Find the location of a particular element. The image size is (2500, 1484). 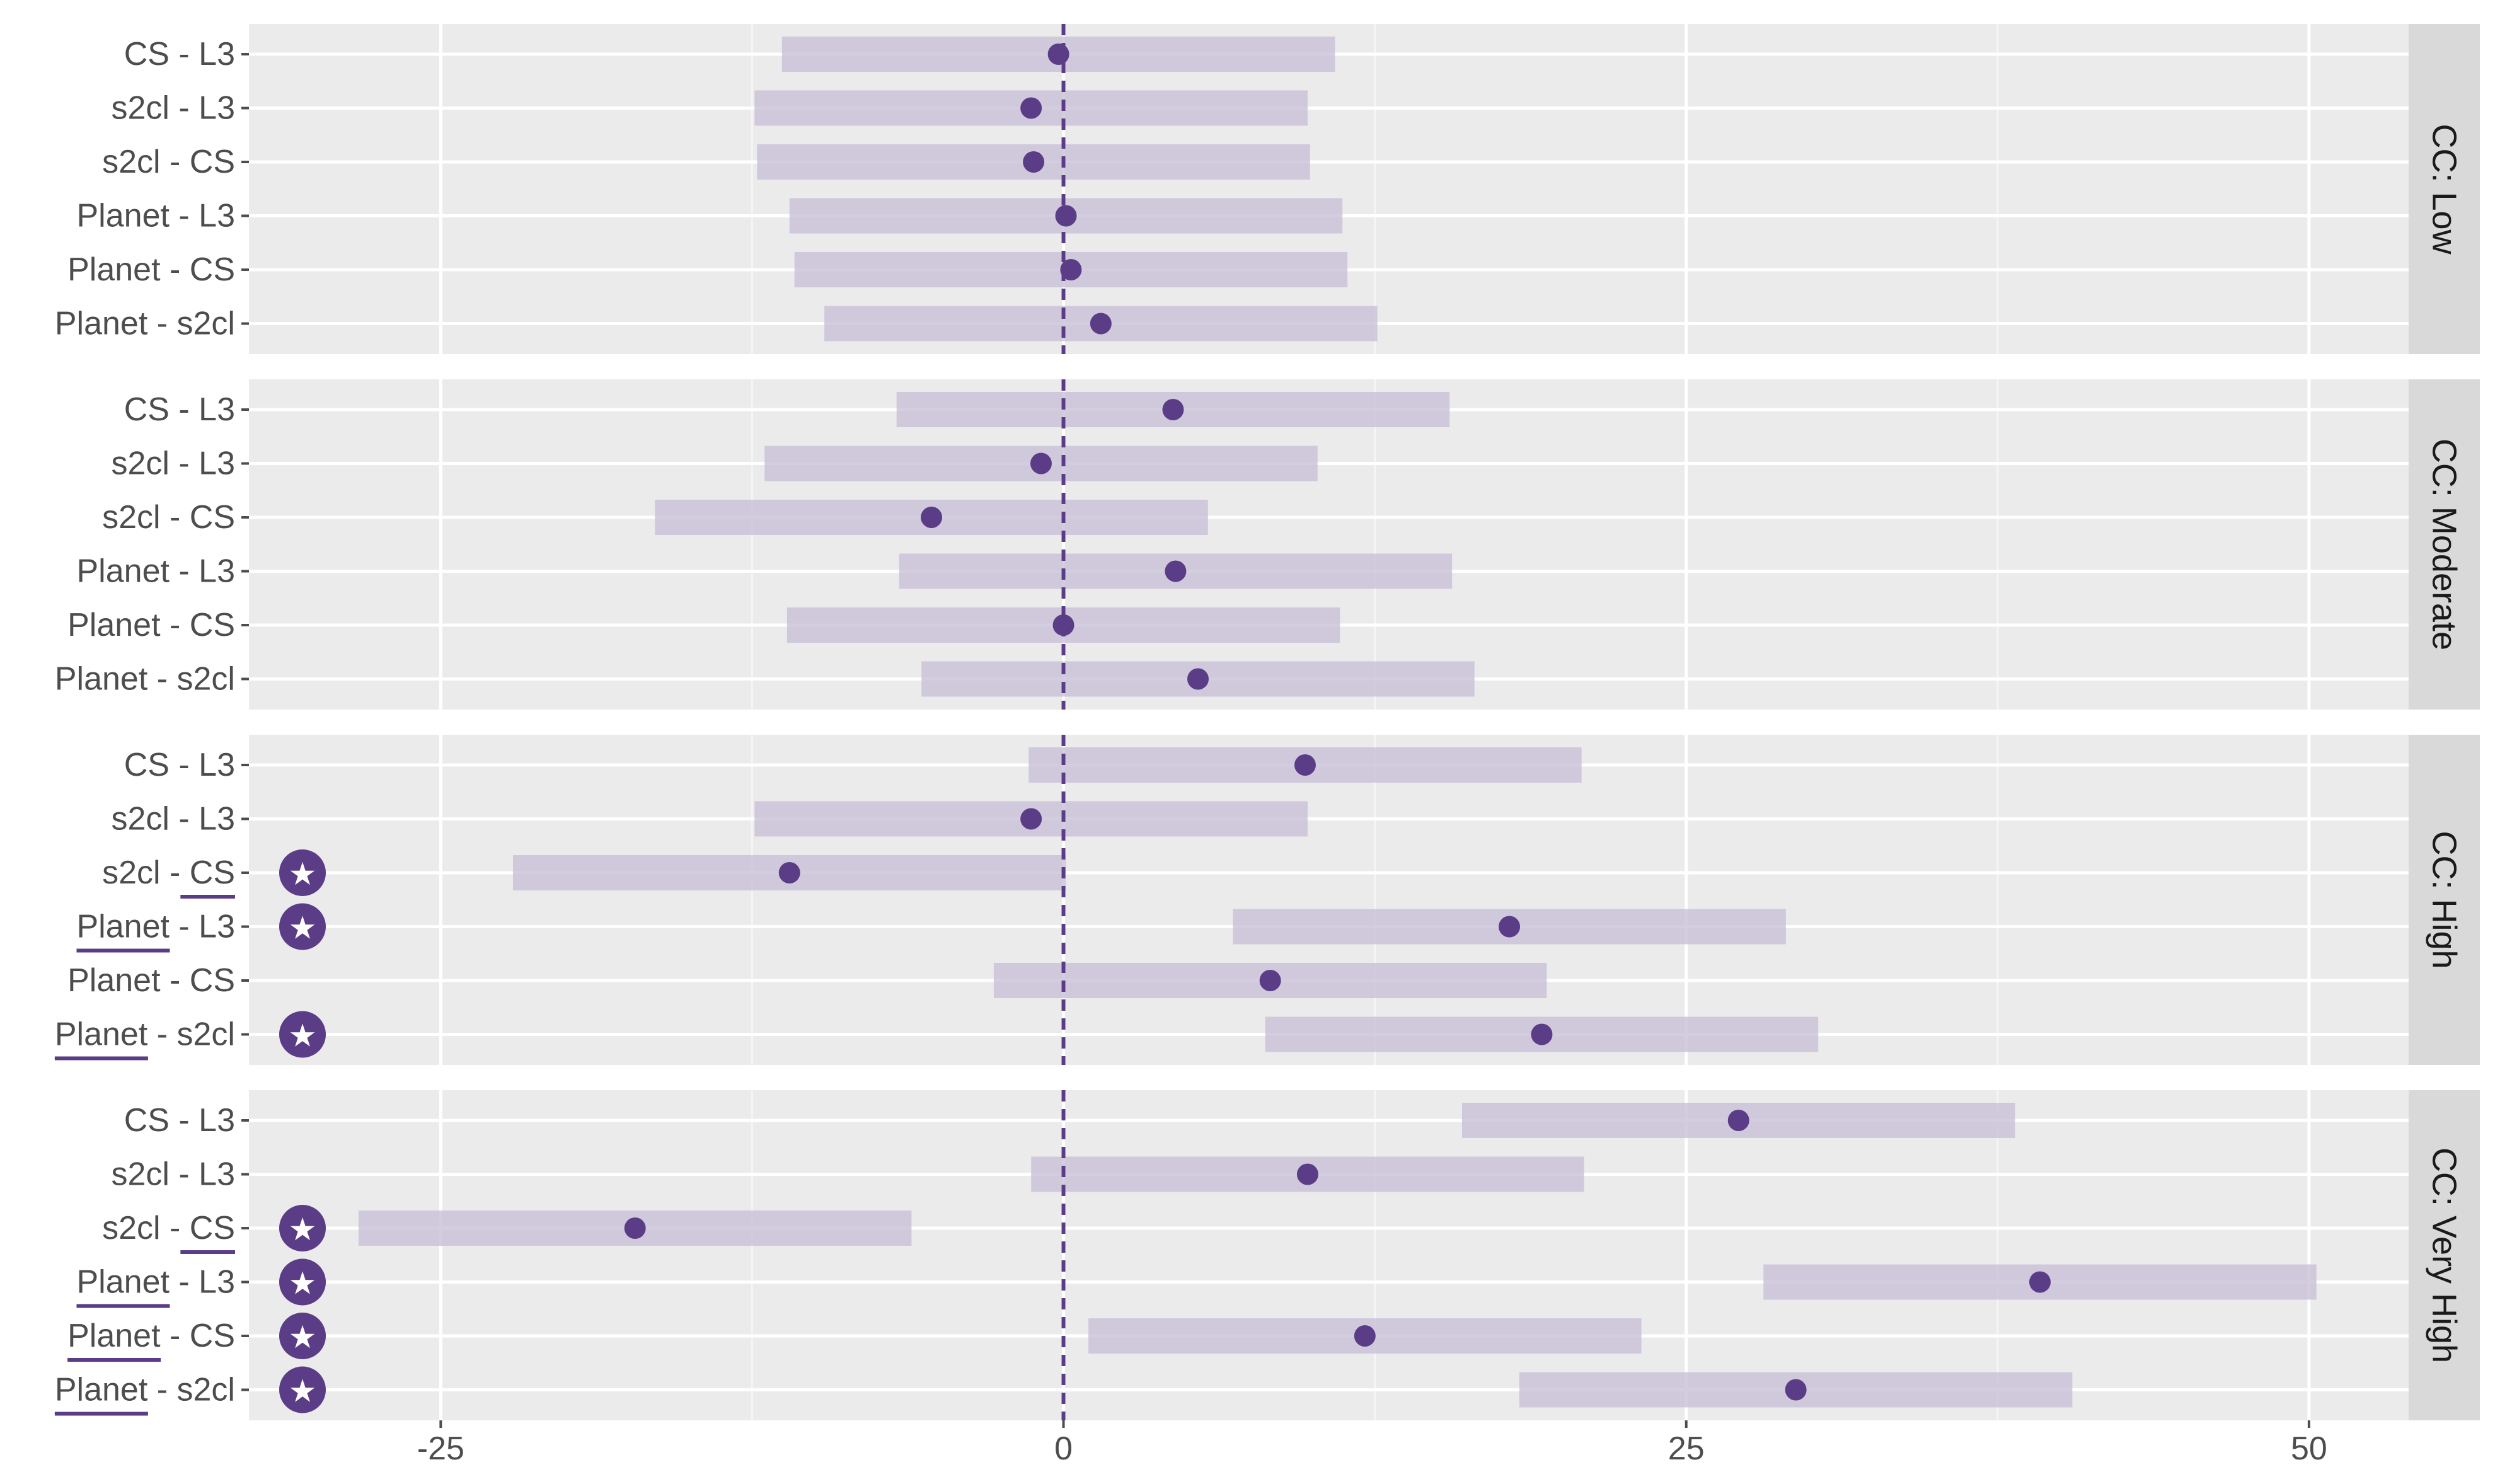

x-tick-label: -25 is located at coordinates (440, 1448).